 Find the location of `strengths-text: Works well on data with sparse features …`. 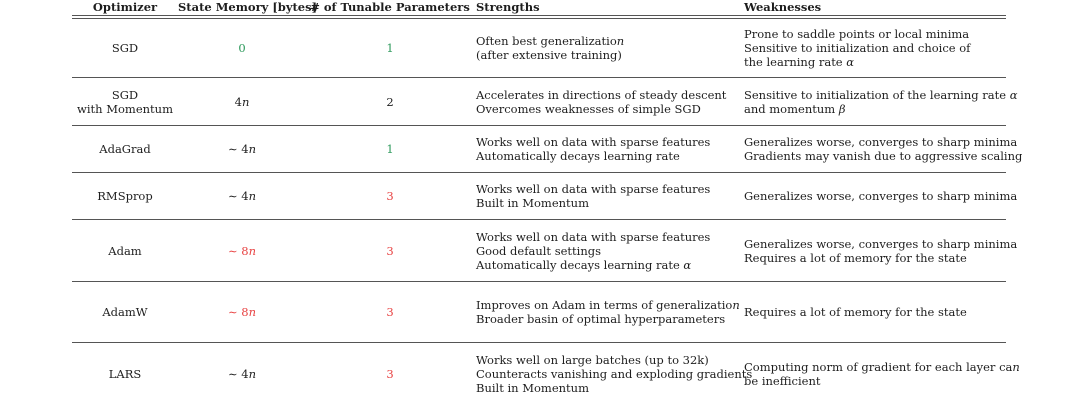

strengths-text: Works well on data with sparse features … is located at coordinates (593, 149).